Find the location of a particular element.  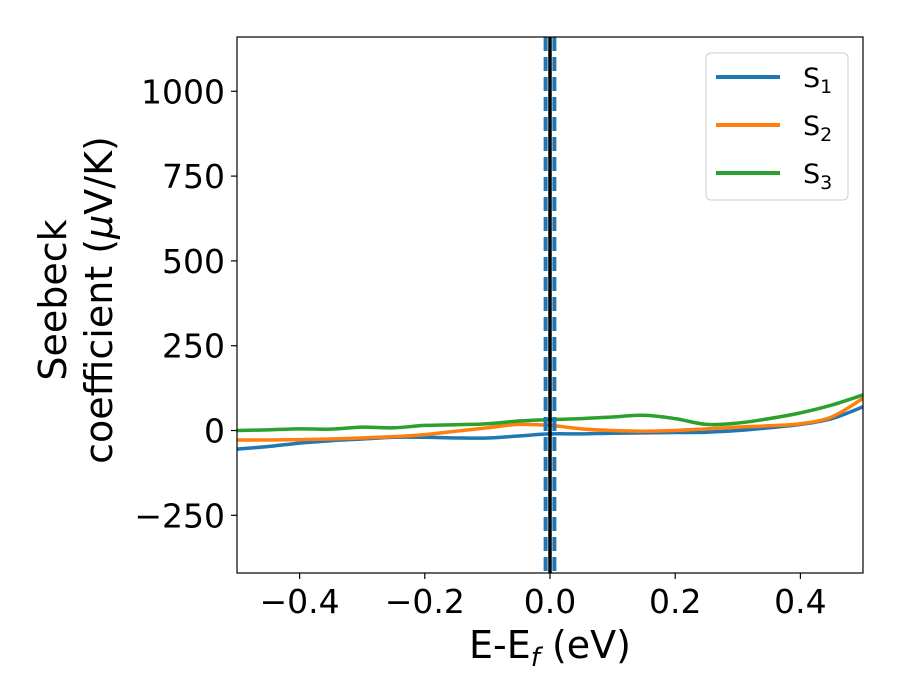

y-tick-label: 1000 is located at coordinates (183, 91).